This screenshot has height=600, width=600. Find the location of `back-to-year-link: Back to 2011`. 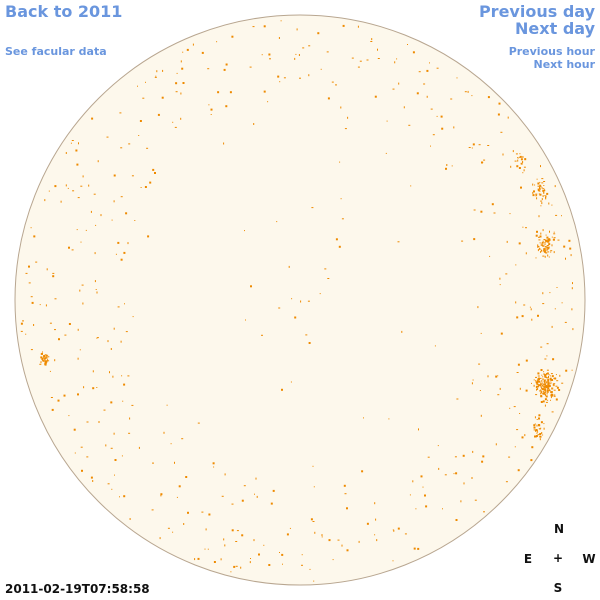

back-to-year-link: Back to 2011 is located at coordinates (64, 11).